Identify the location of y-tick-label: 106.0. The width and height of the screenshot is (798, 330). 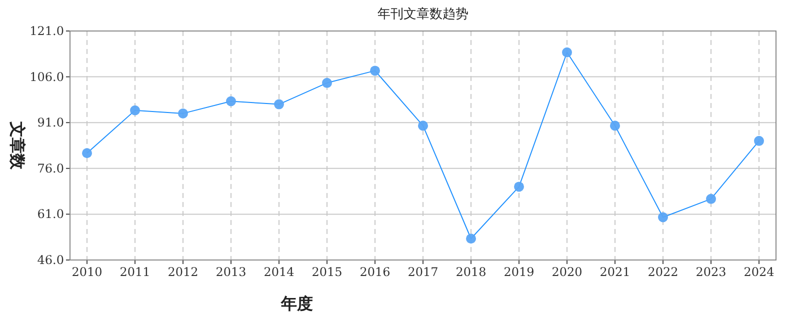
(47, 77).